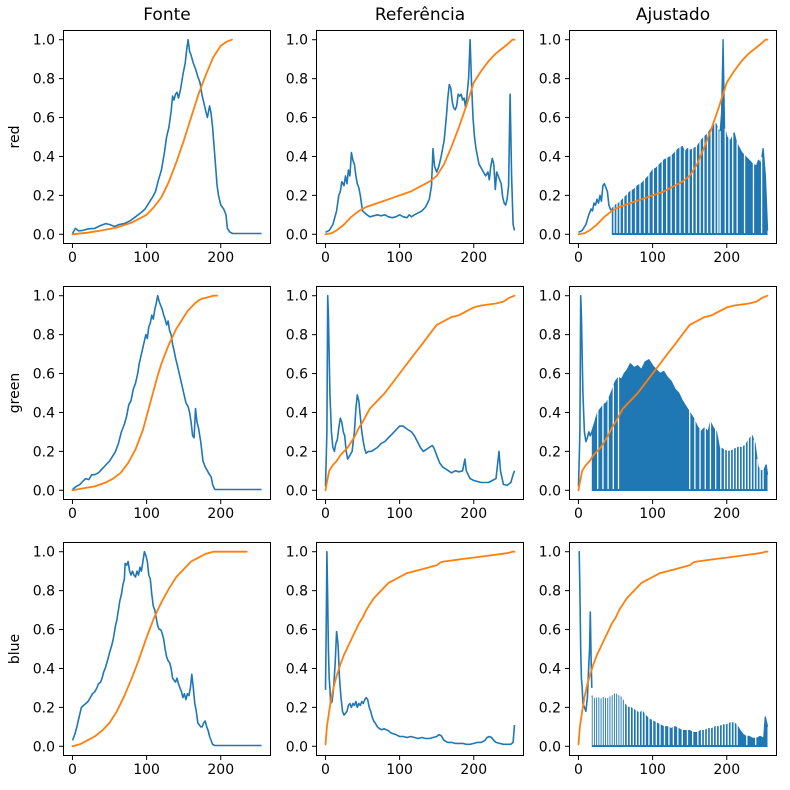  I want to click on row-label-blue: blue, so click(15, 649).